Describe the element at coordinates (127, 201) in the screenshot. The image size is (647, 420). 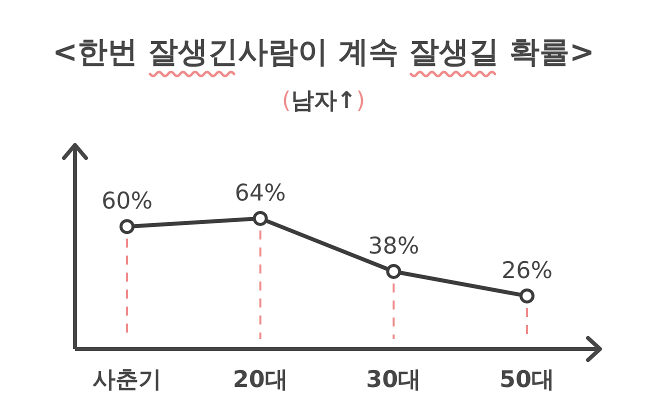
I see `data-label: 60%` at that location.